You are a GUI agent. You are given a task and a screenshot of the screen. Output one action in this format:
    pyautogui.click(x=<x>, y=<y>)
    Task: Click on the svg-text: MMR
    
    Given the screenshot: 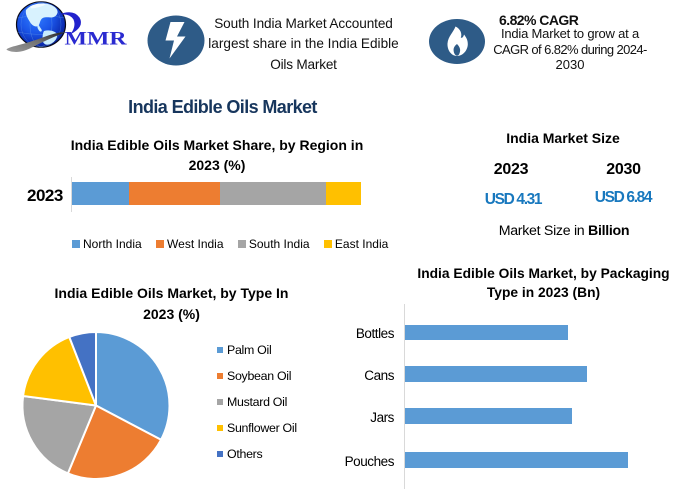 What is the action you would take?
    pyautogui.click(x=96, y=39)
    